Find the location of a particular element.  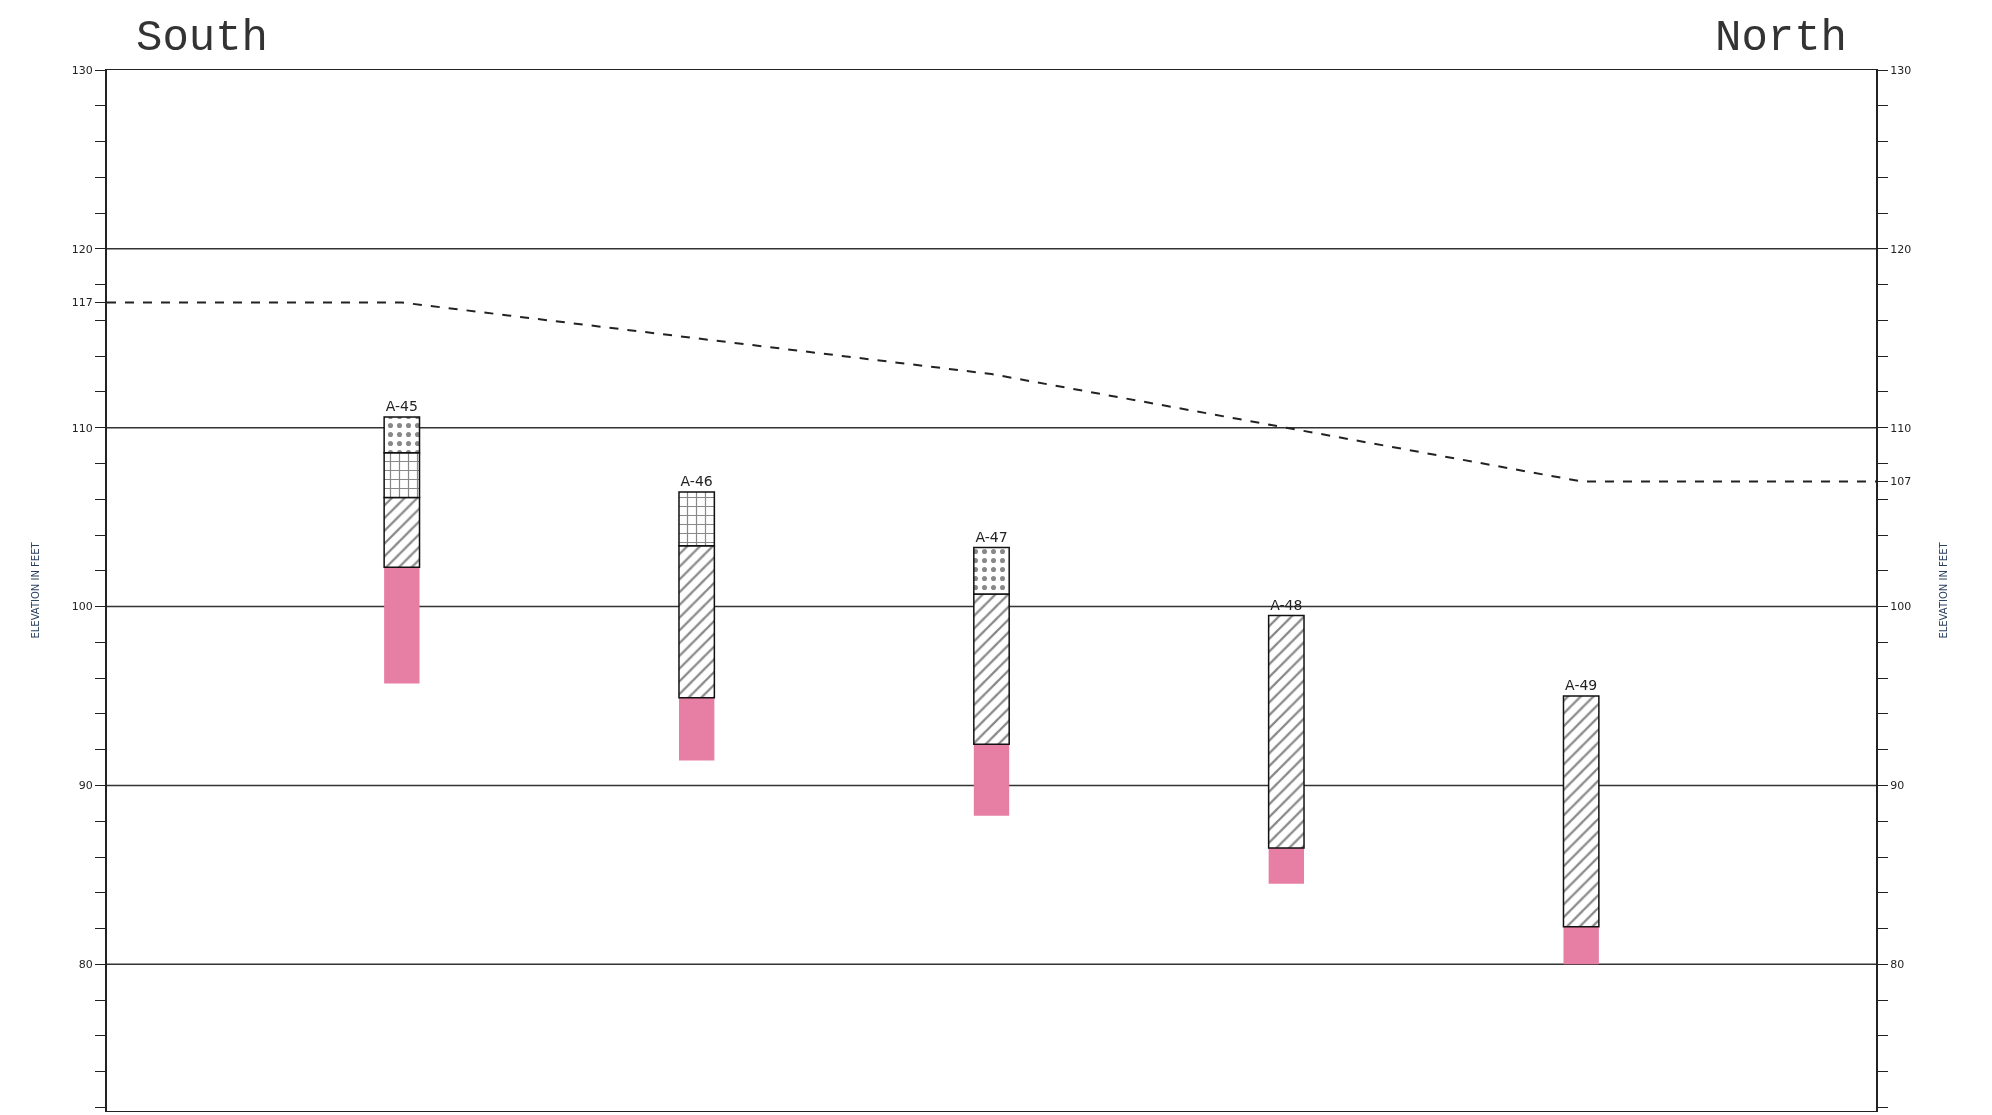

y-tick-label: 130 is located at coordinates (82, 70).